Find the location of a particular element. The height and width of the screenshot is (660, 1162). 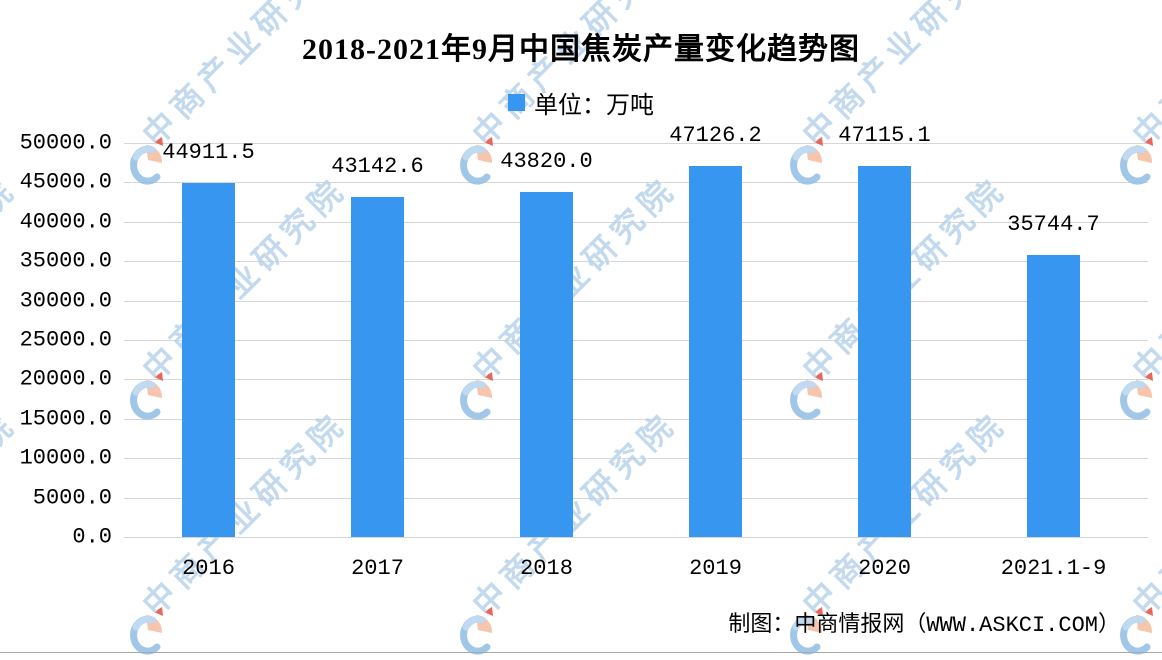

y-axis-tick-label: 40000.0 is located at coordinates (65, 222).